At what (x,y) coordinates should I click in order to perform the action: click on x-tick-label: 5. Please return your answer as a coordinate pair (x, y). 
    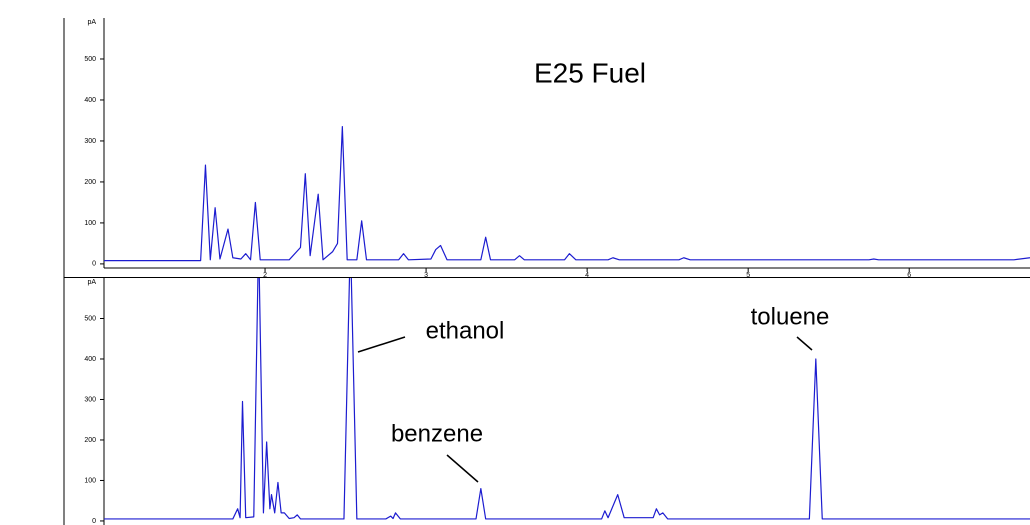
    Looking at the image, I should click on (748, 275).